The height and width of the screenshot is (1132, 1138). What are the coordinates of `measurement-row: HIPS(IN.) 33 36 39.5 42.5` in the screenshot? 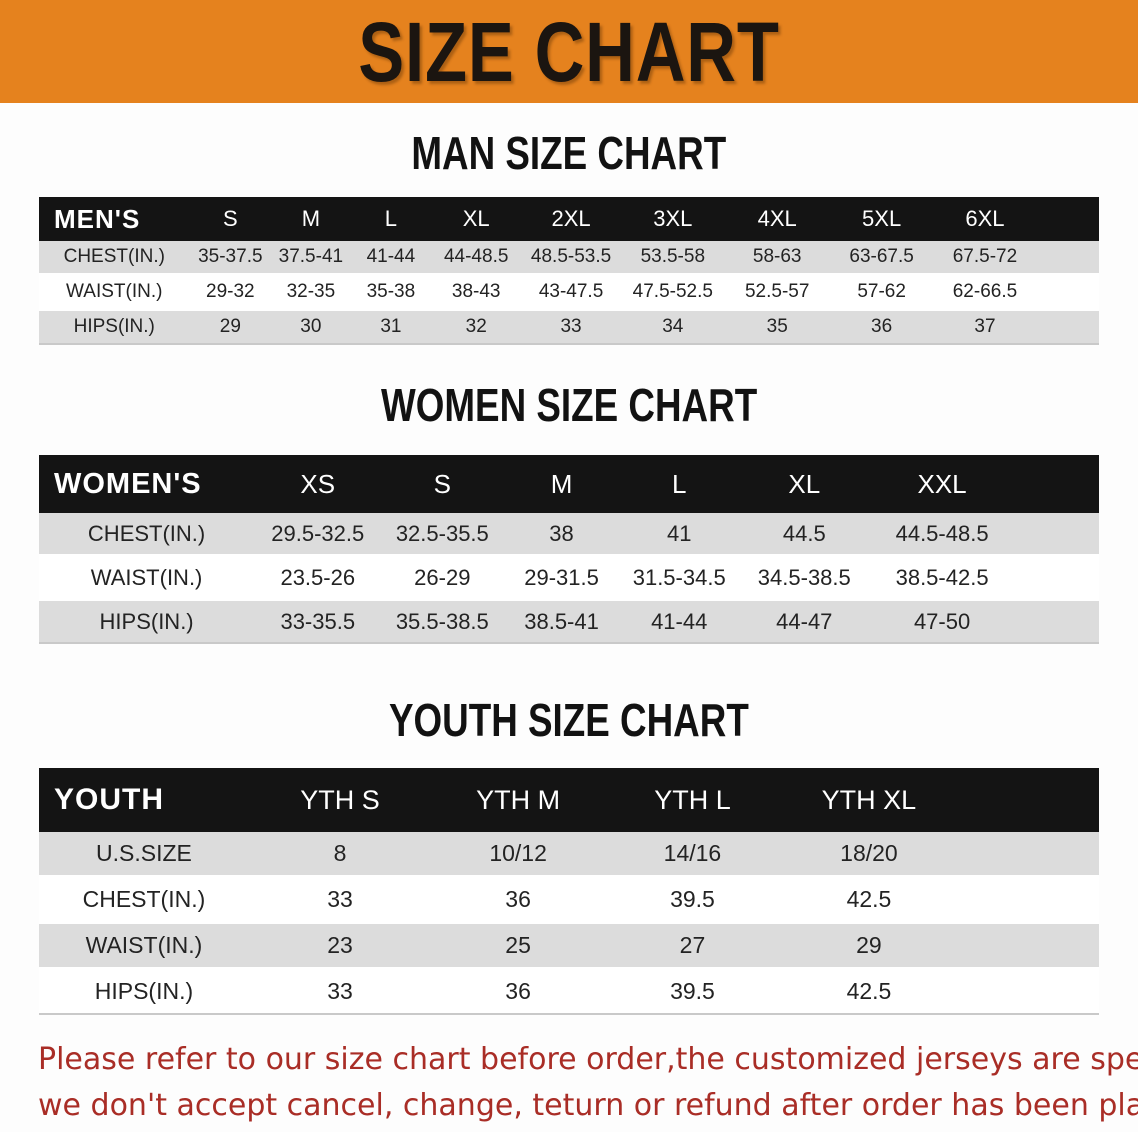 It's located at (569, 991).